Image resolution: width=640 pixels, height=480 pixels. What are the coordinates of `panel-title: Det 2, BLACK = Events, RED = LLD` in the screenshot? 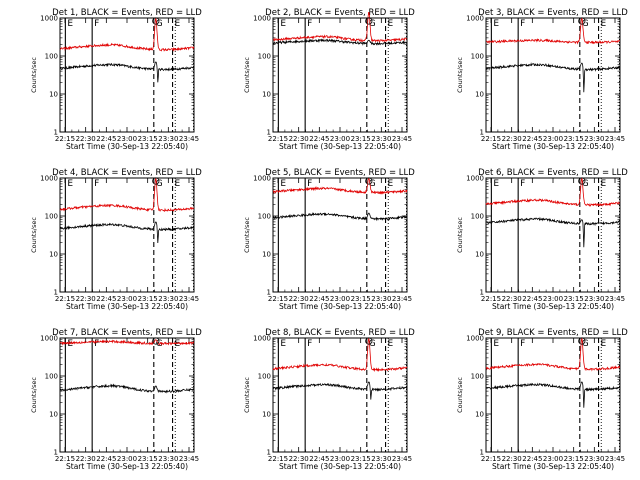 It's located at (340, 13).